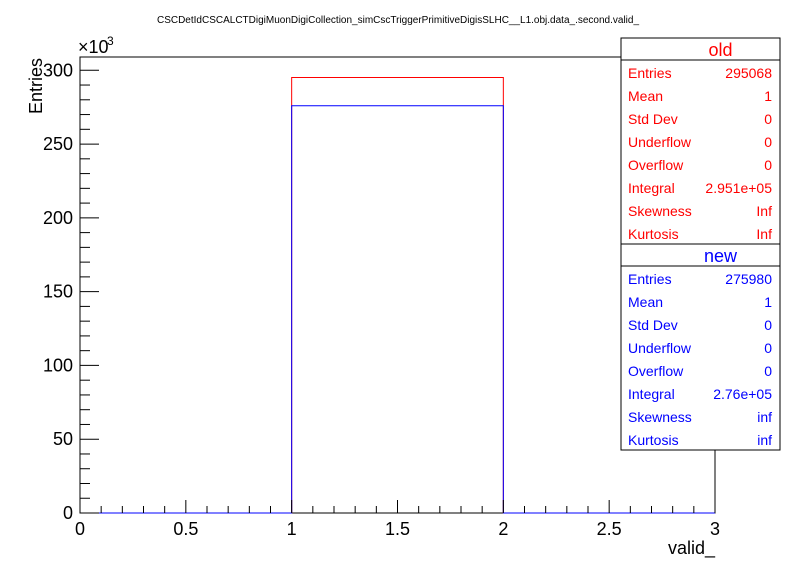 Image resolution: width=796 pixels, height=572 pixels. What do you see at coordinates (720, 50) in the screenshot?
I see `stats-box-title: old` at bounding box center [720, 50].